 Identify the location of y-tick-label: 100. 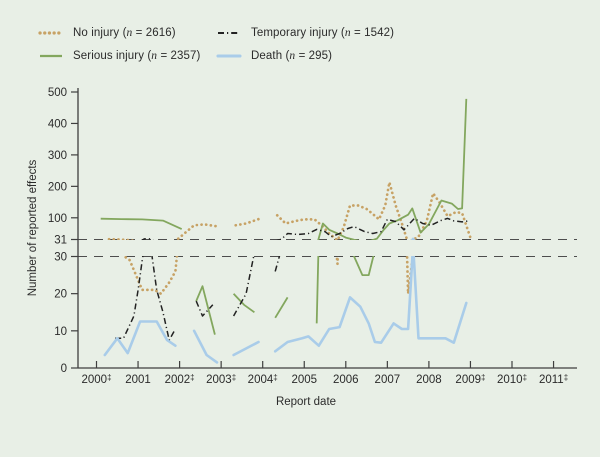
(57, 219).